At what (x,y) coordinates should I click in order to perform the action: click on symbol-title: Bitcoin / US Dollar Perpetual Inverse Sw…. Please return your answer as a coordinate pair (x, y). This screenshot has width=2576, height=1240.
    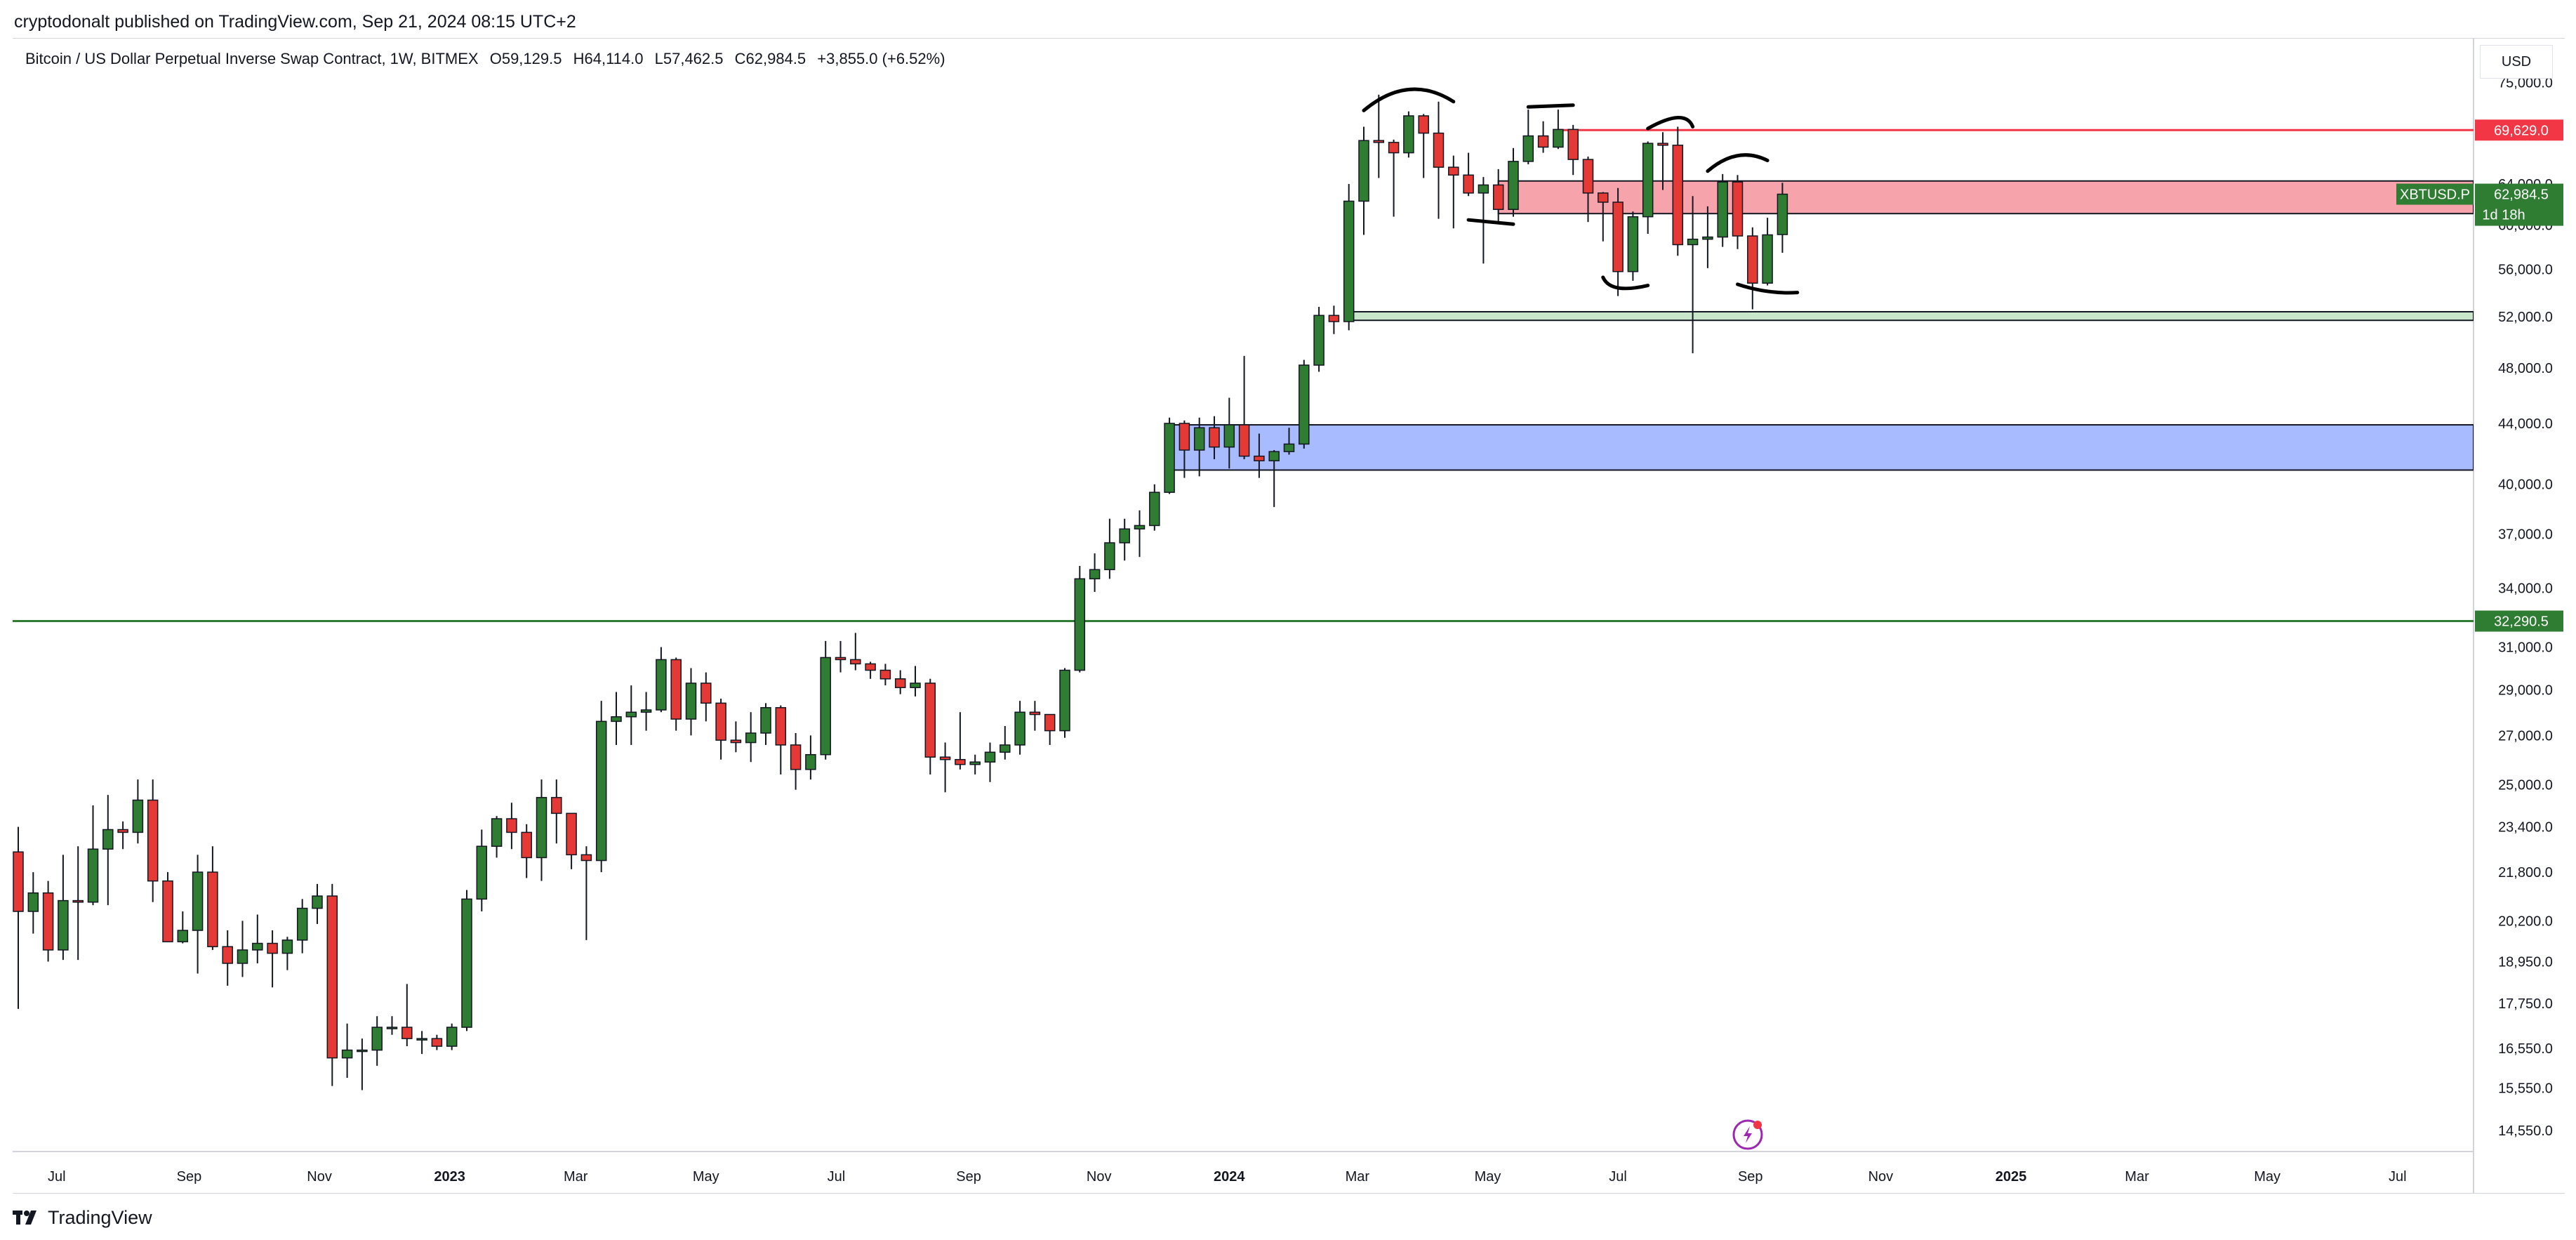
    Looking at the image, I should click on (252, 58).